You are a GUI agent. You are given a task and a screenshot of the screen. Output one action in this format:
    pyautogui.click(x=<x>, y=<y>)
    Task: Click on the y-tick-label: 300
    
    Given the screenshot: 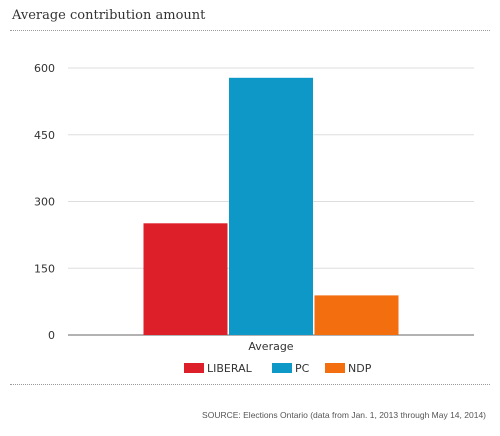 What is the action you would take?
    pyautogui.click(x=44, y=202)
    